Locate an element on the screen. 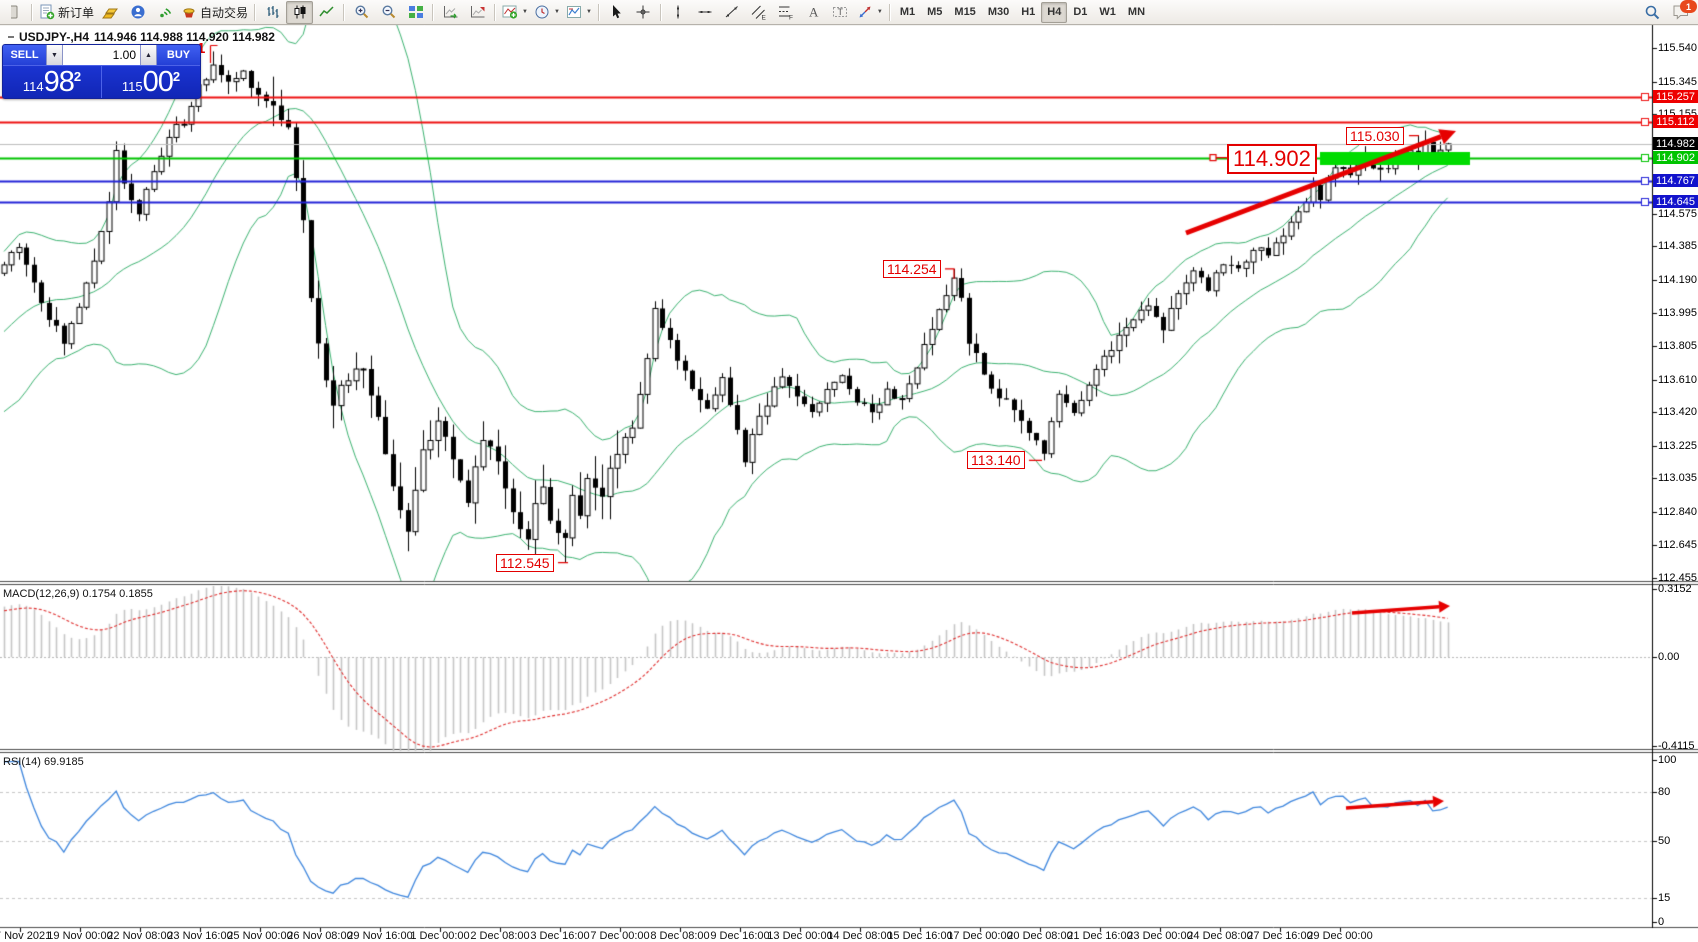 This screenshot has height=942, width=1698. autotrade-icon is located at coordinates (189, 12).